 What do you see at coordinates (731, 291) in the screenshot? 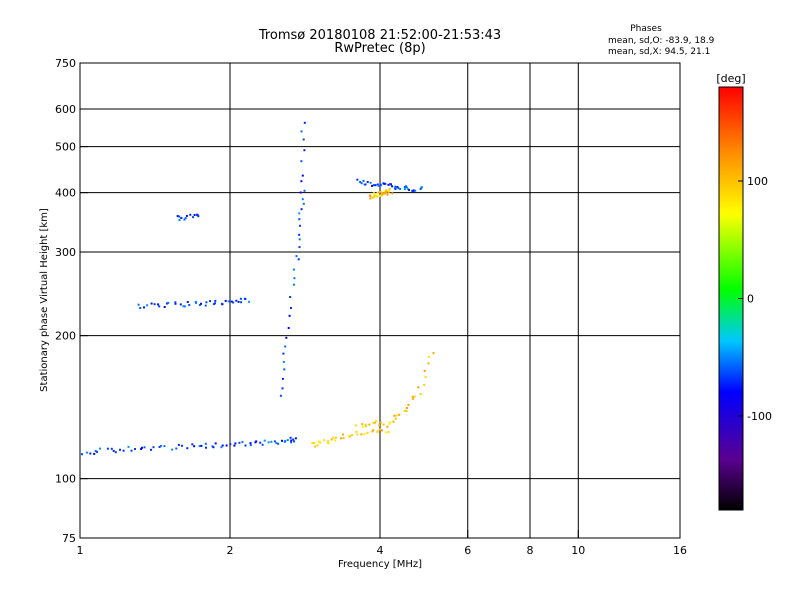
I see `phase-colorbar: [deg]` at bounding box center [731, 291].